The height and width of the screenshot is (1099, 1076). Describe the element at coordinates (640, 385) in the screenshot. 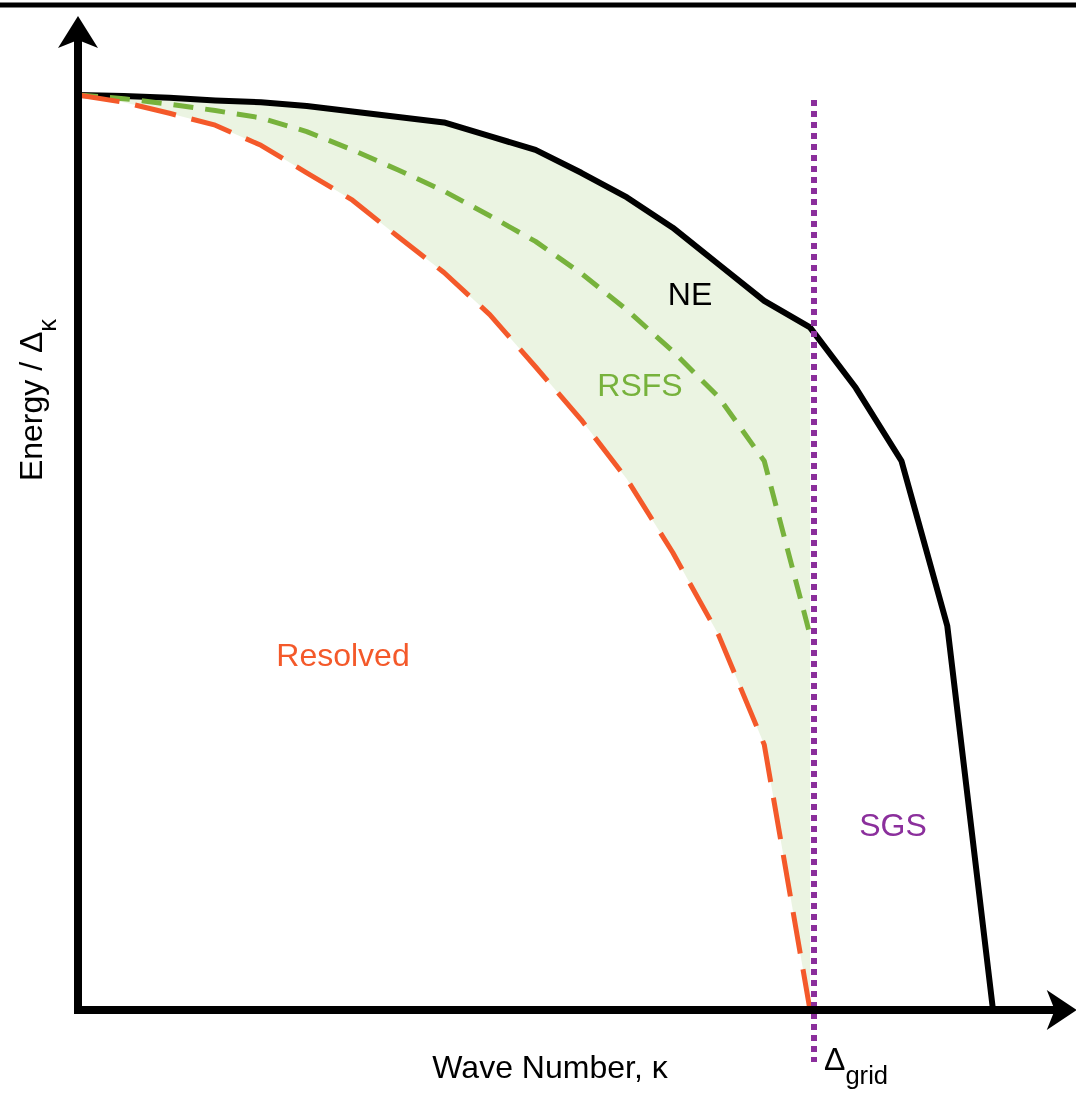

I see `series-label: RSFS` at that location.